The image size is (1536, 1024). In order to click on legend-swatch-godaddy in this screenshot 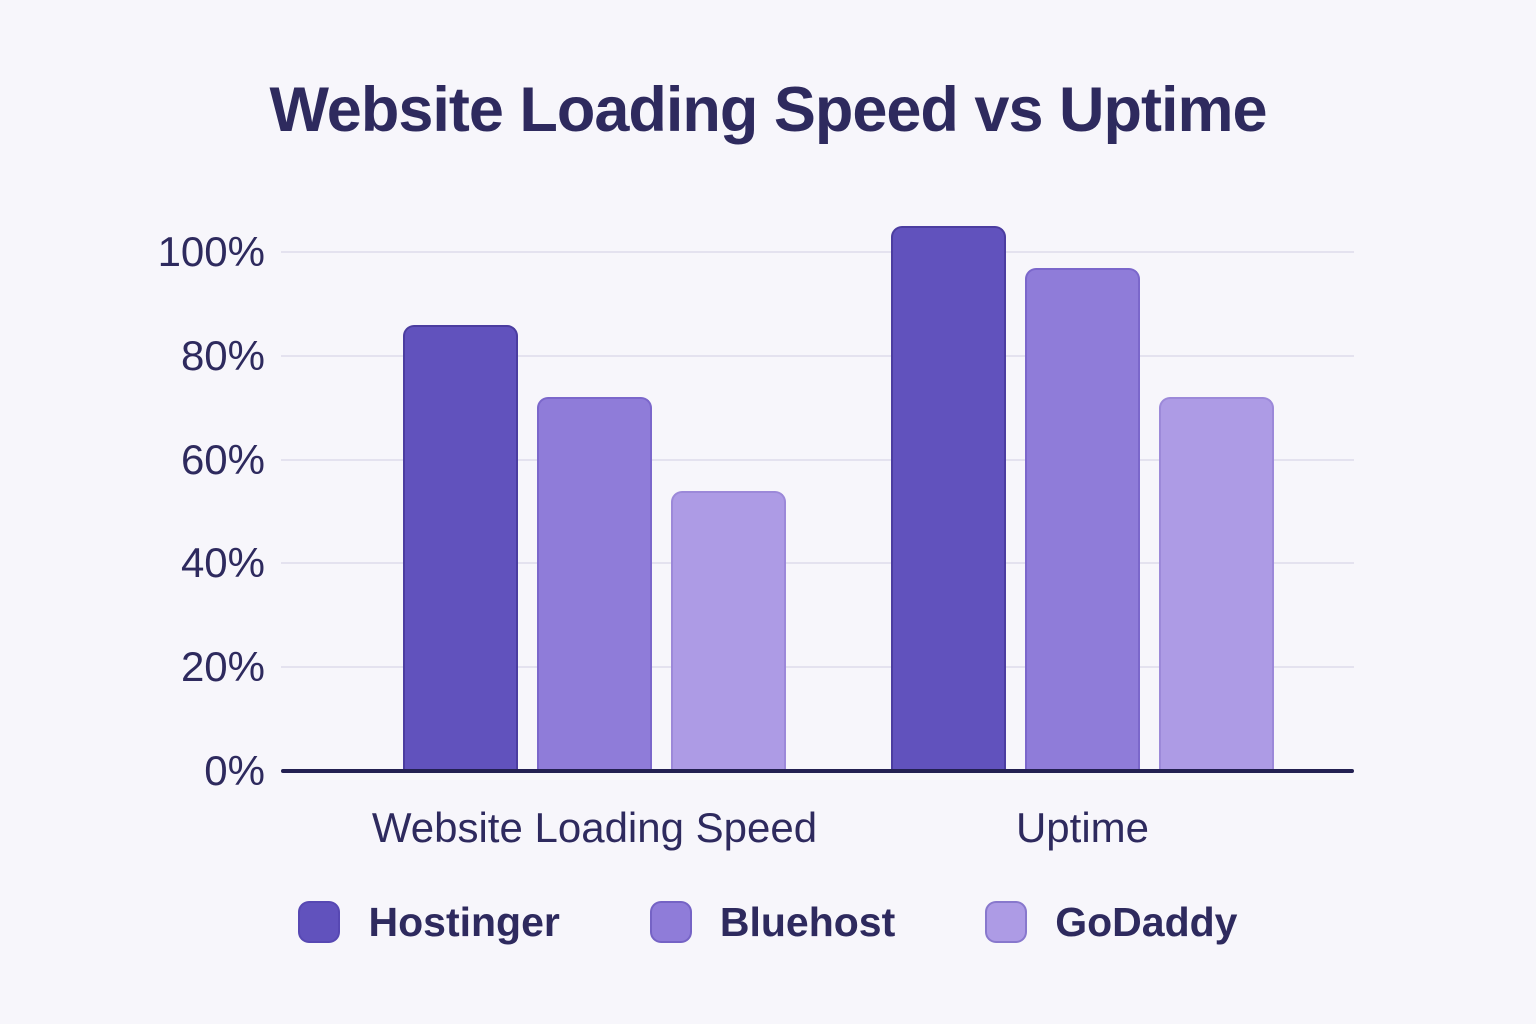, I will do `click(1006, 922)`.